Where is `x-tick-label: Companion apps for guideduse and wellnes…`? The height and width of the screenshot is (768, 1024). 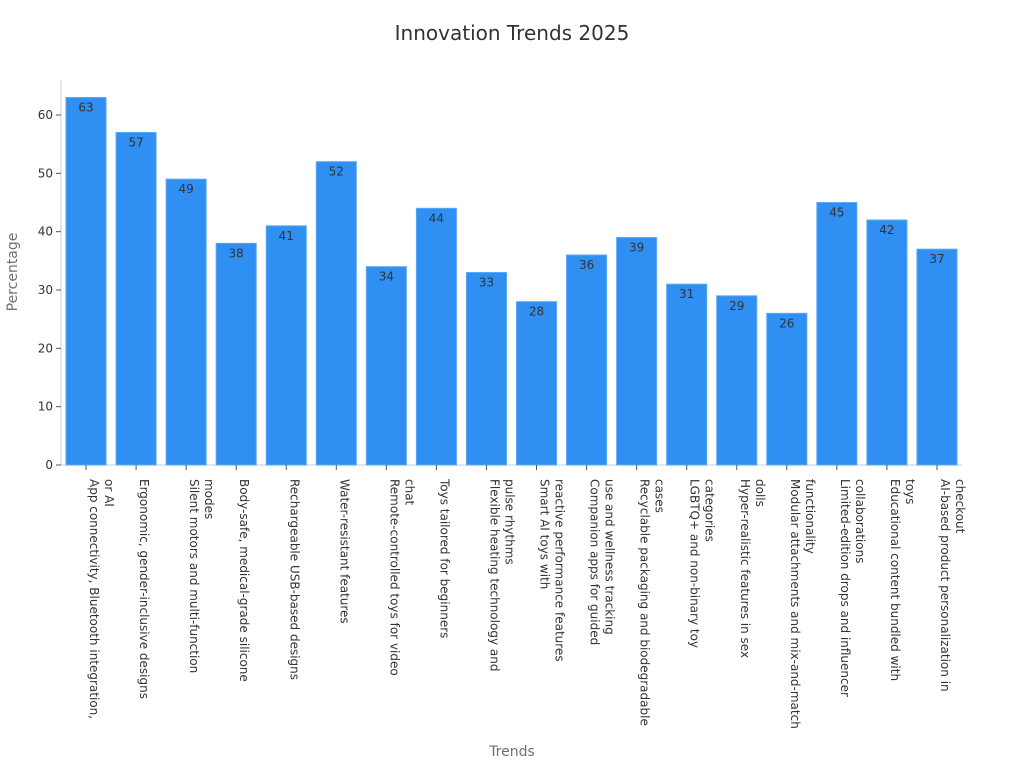 x-tick-label: Companion apps for guideduse and wellnes… is located at coordinates (602, 562).